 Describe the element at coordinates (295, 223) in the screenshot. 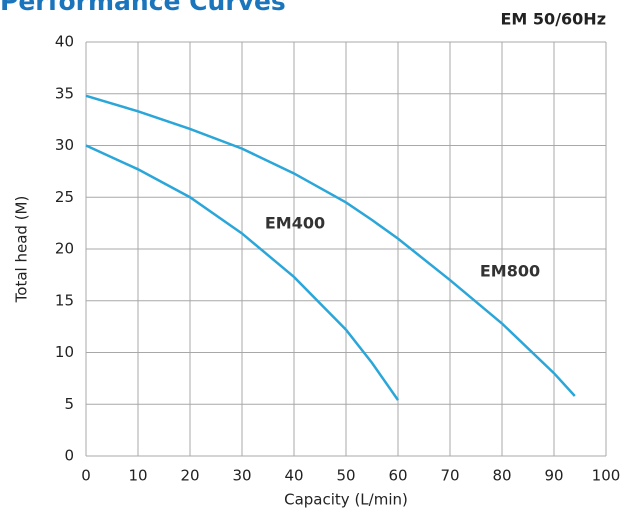

I see `curve-label: EM400` at that location.